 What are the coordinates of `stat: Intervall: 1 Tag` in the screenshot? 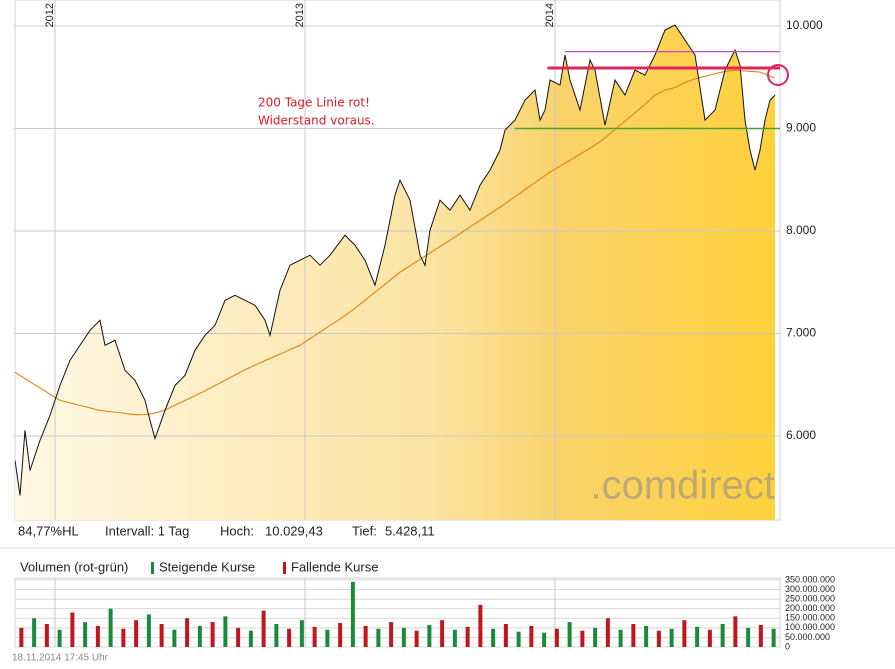 It's located at (147, 530).